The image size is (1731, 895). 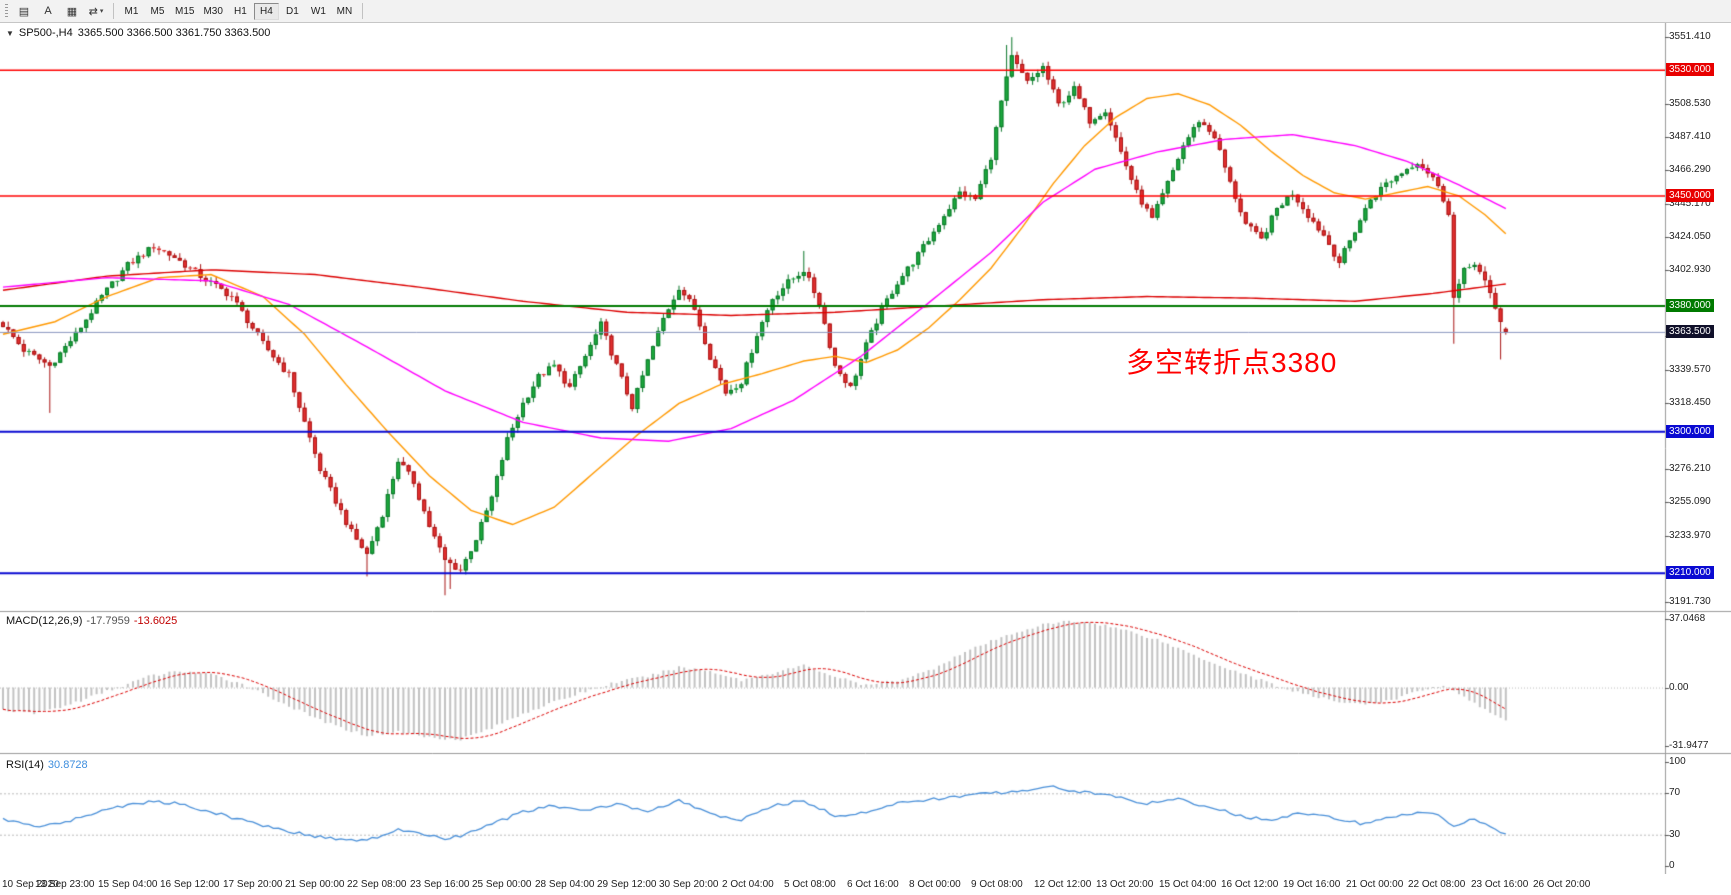 What do you see at coordinates (190, 884) in the screenshot?
I see `time-axis-label: 16 Sep 12:00` at bounding box center [190, 884].